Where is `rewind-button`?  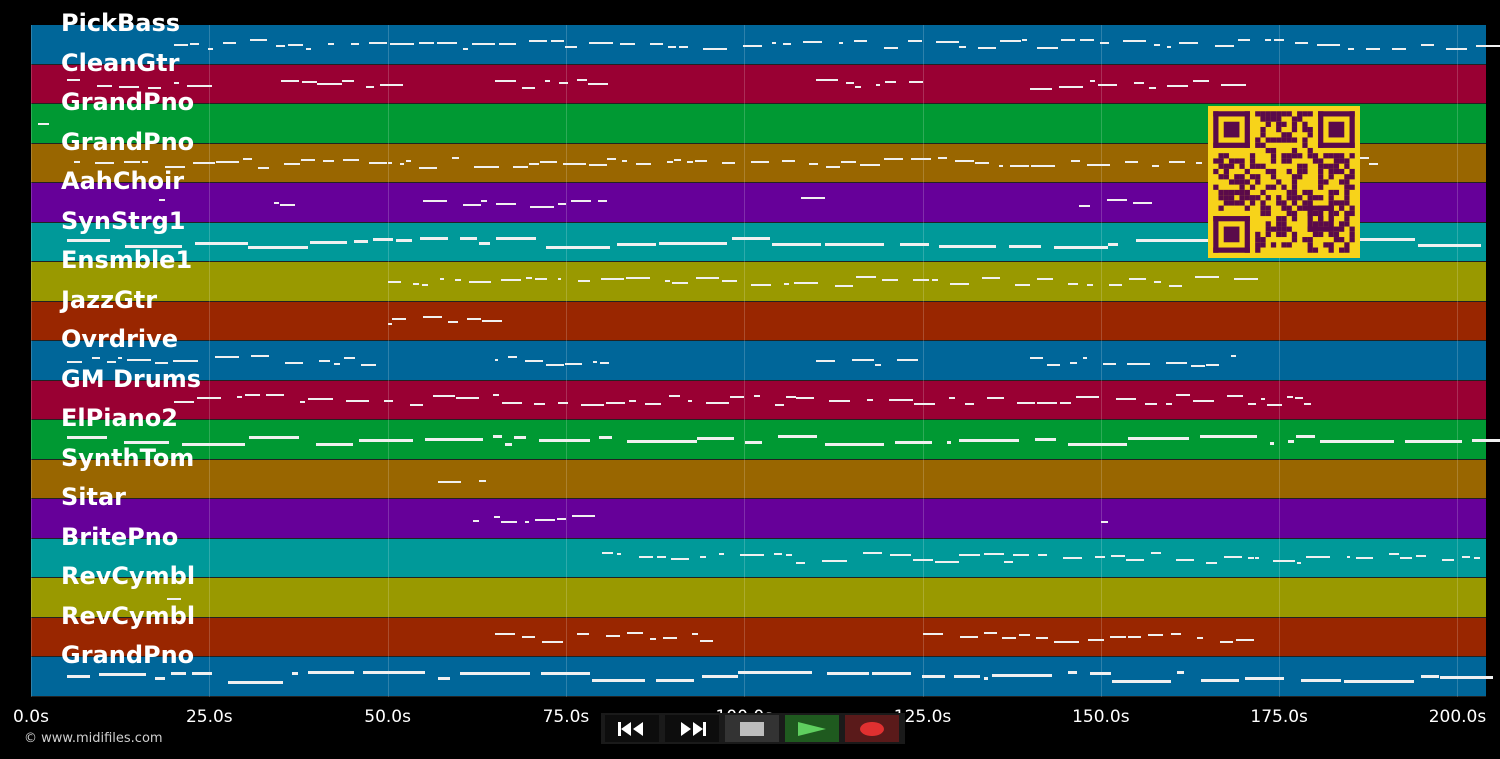
rewind-button is located at coordinates (632, 728).